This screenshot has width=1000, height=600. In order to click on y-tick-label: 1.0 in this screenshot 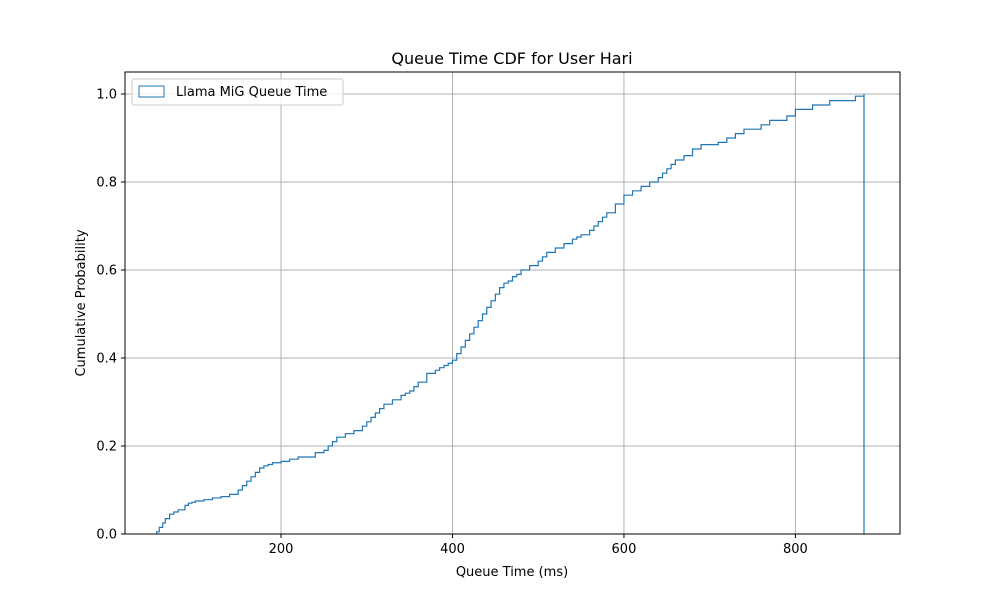, I will do `click(106, 95)`.